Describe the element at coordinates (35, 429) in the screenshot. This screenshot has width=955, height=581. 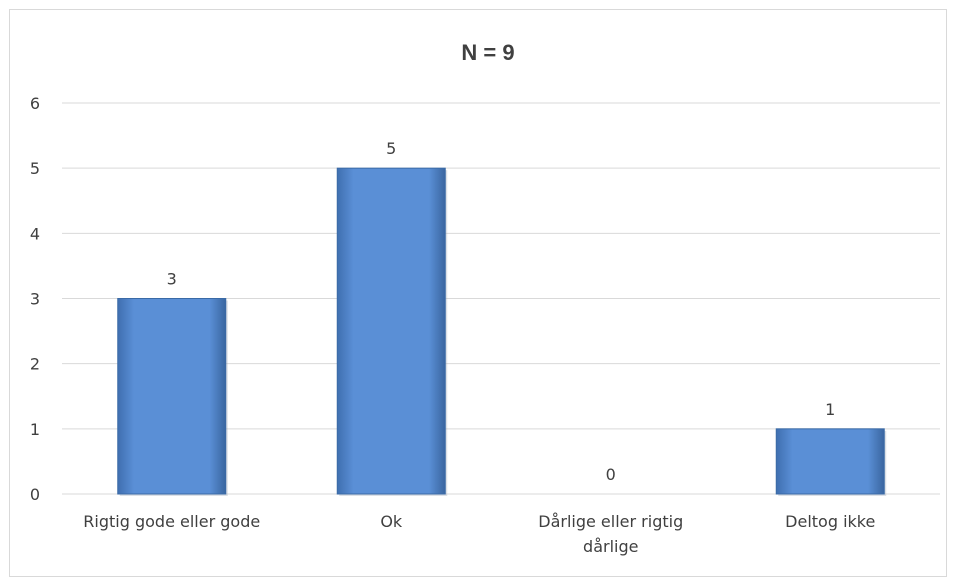
I see `y-tick-label: 1` at that location.